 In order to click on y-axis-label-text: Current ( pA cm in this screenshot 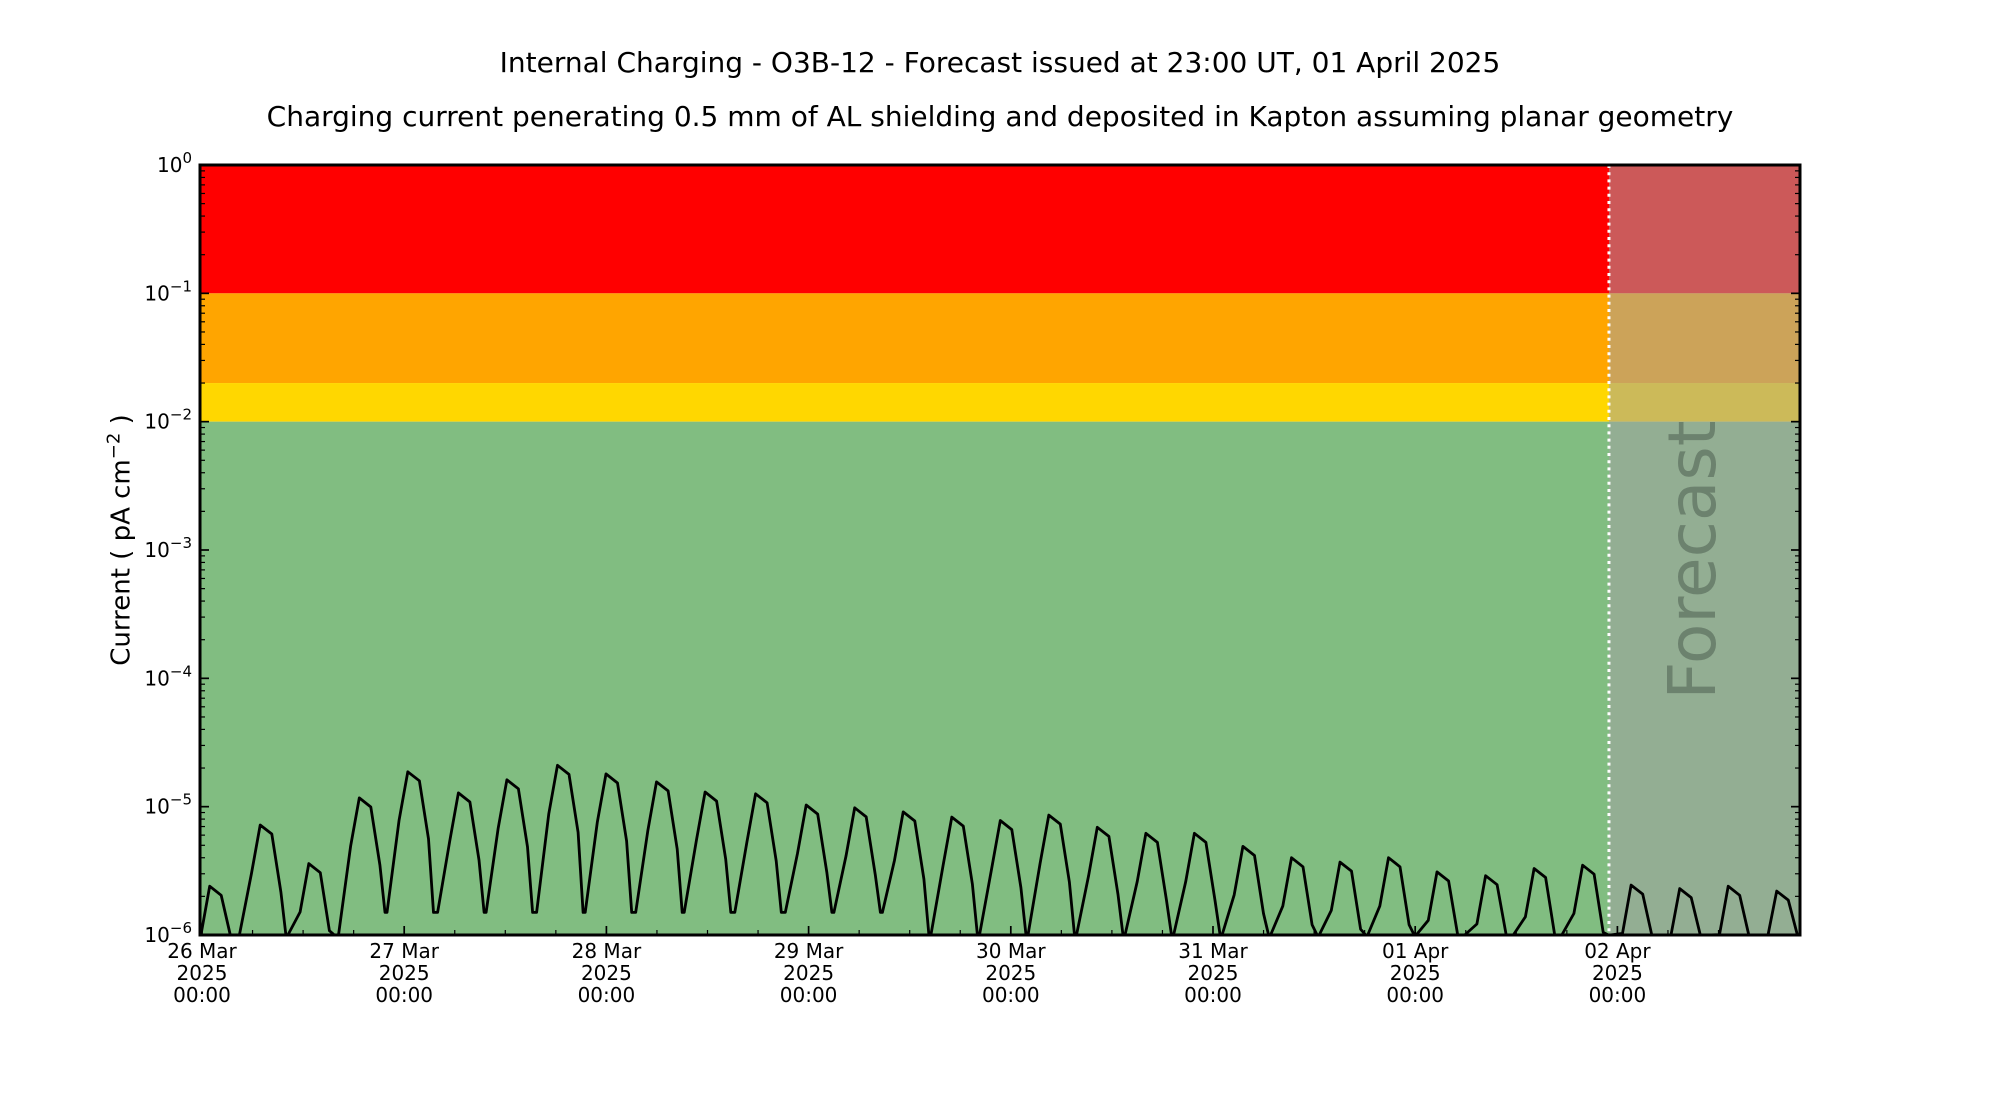, I will do `click(121, 562)`.